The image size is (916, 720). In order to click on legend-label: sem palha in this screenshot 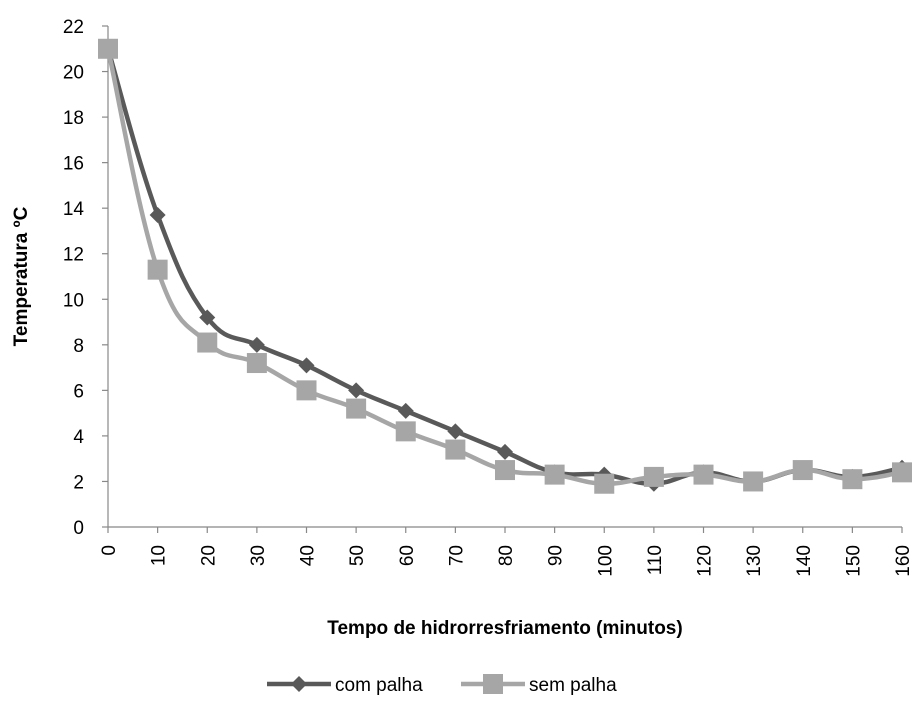, I will do `click(573, 685)`.